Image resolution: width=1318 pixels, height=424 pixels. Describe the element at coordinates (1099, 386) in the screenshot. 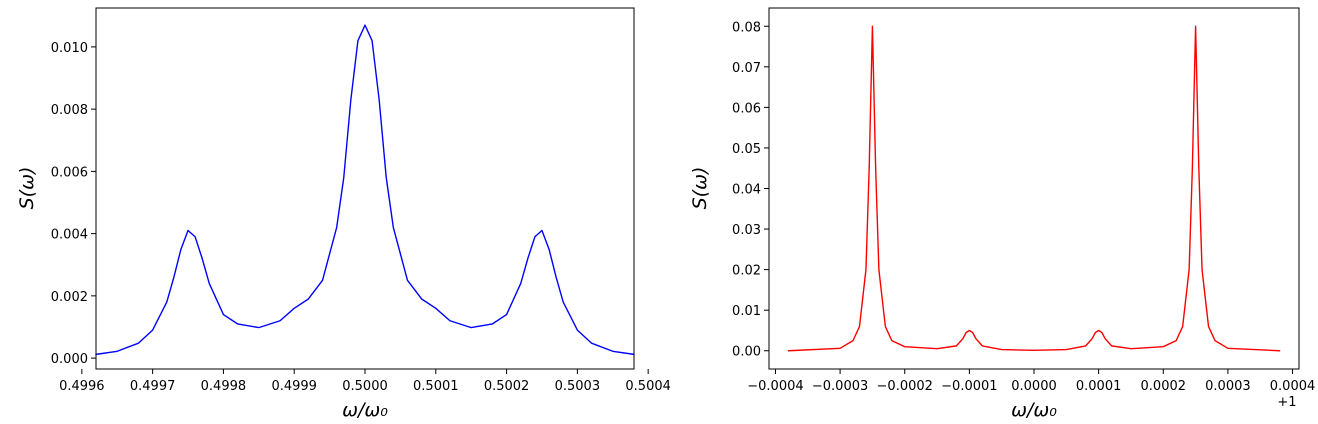

I see `right-x-tick-label: 0.0001` at that location.